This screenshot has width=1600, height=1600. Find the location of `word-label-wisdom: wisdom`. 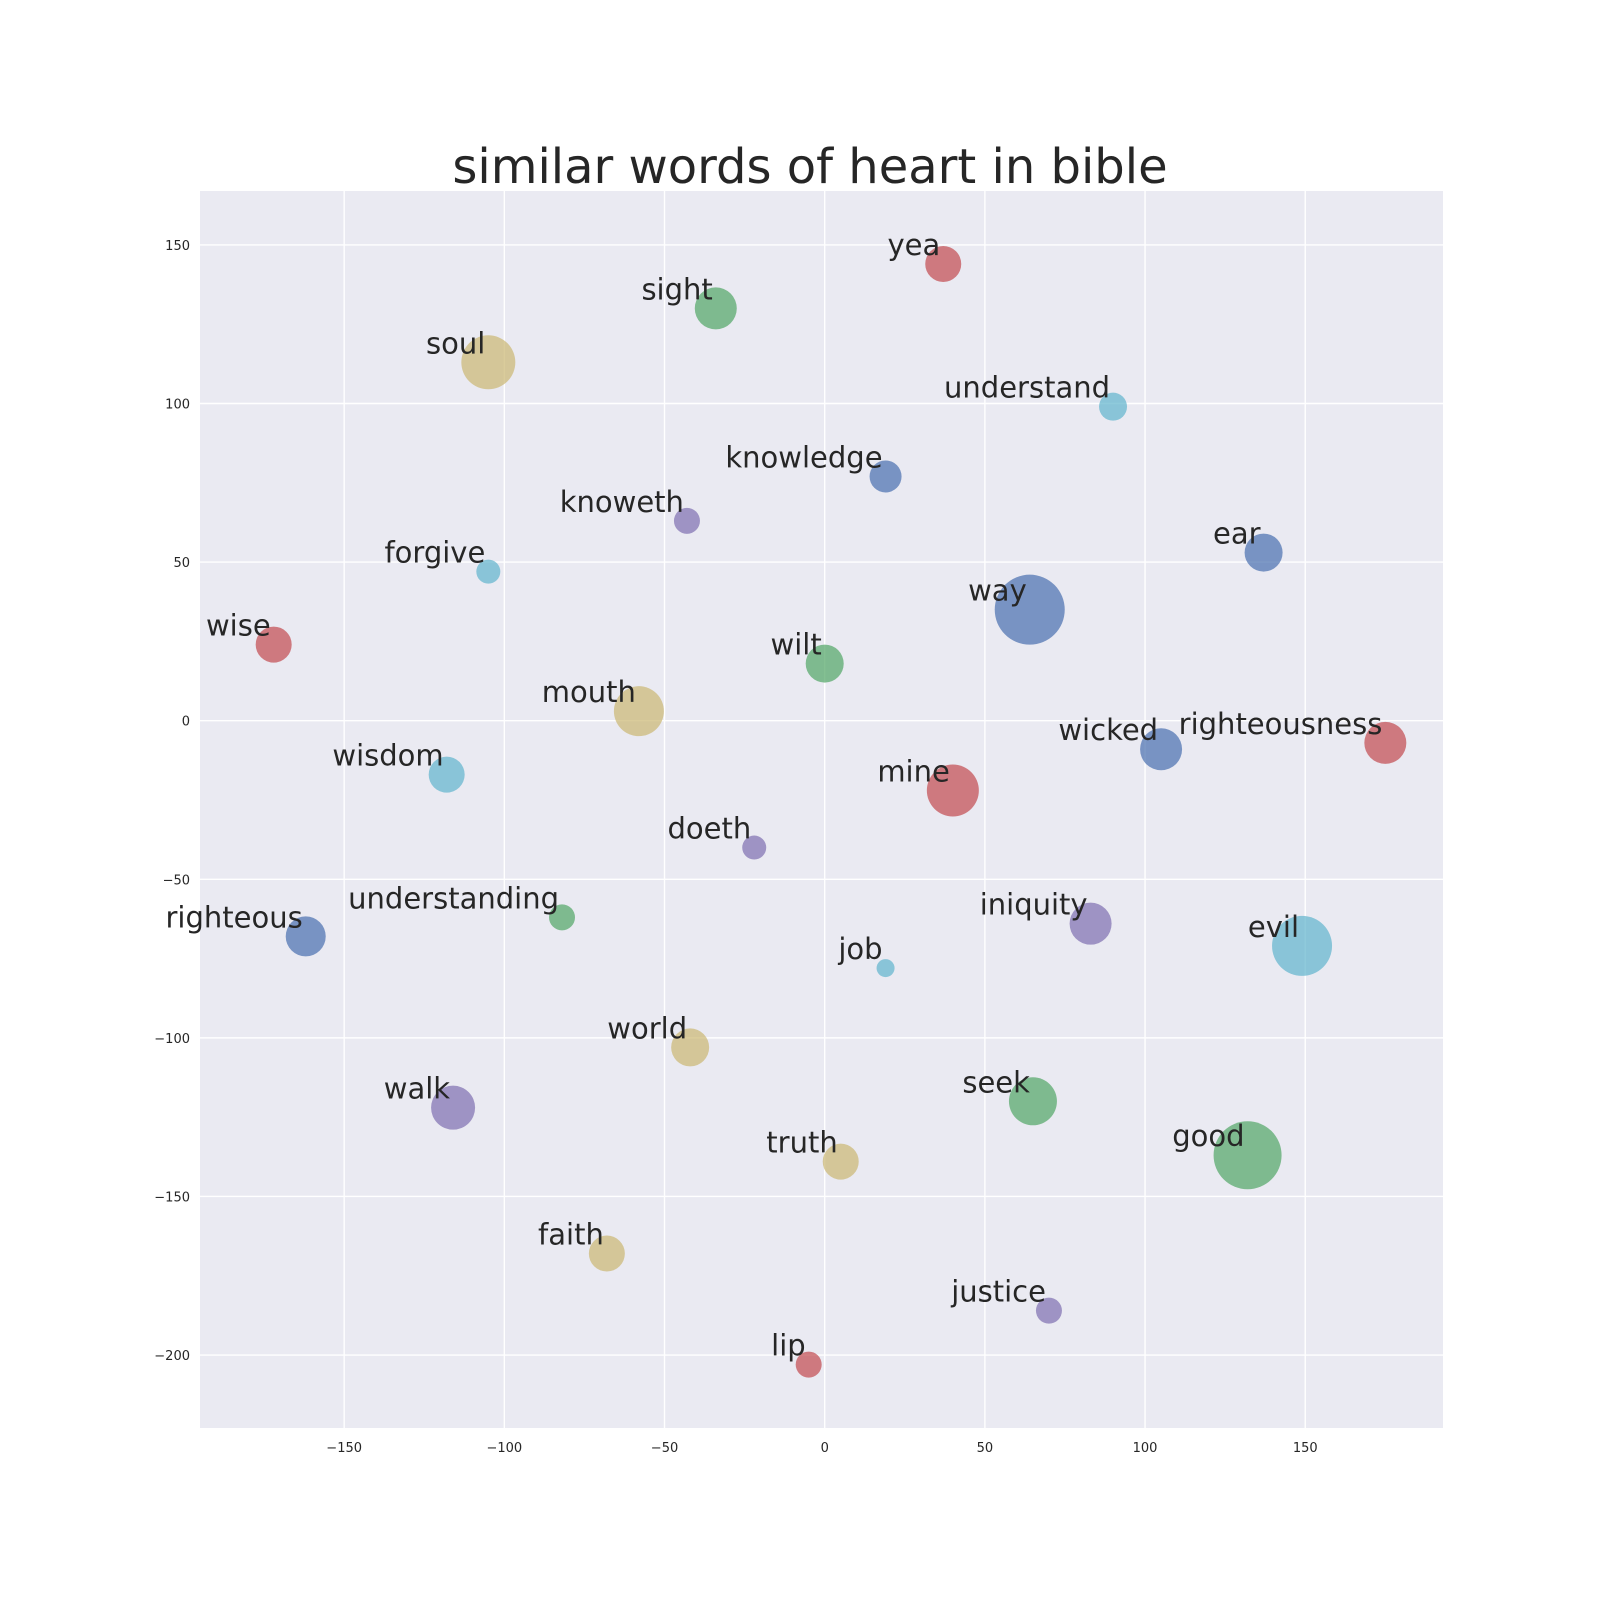

word-label-wisdom: wisdom is located at coordinates (387, 756).